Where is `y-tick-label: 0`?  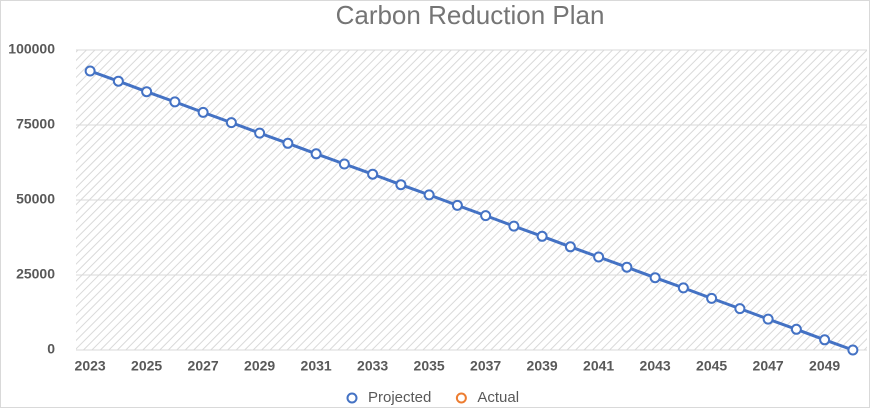 y-tick-label: 0 is located at coordinates (51, 349).